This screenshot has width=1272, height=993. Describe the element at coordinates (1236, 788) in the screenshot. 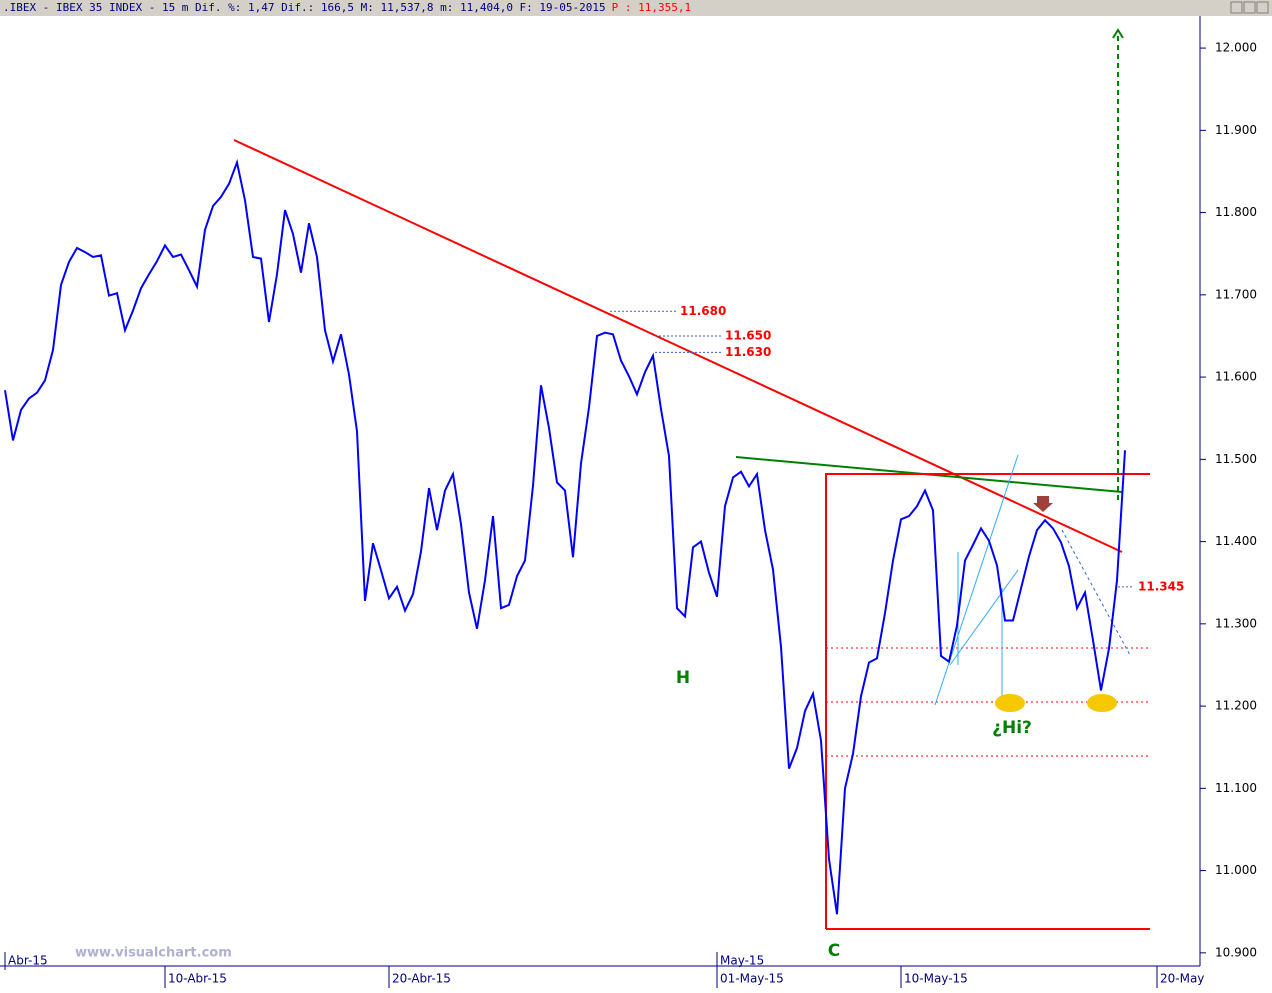

I see `y-tick-label: 11.100` at that location.